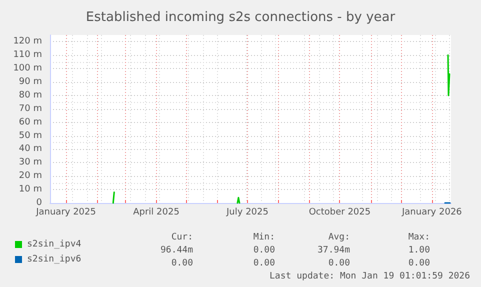  I want to click on y-tick-label: 70 m, so click(30, 109).